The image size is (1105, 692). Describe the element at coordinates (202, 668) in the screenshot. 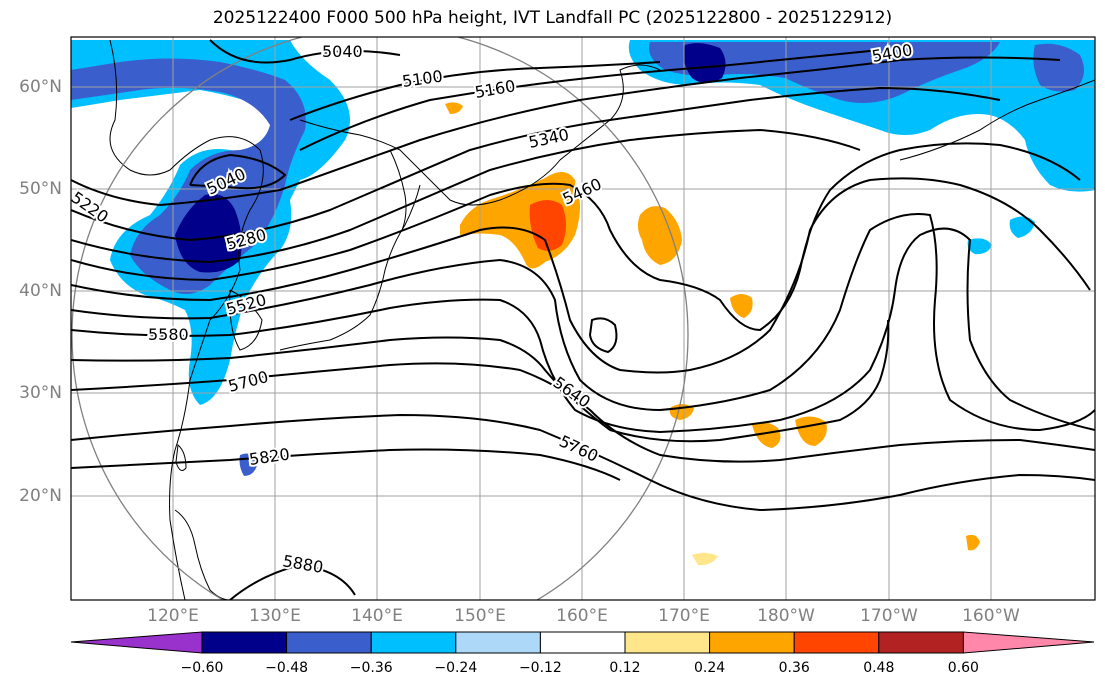

I see `colorbar-tick: −0.60` at that location.